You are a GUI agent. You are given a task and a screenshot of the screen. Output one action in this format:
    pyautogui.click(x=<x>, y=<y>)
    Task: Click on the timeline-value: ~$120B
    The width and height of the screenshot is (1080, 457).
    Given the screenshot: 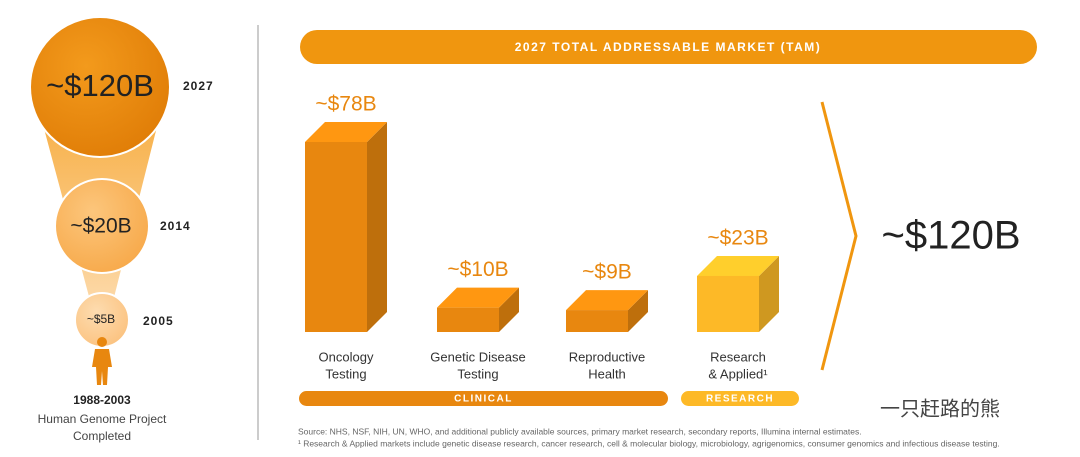 What is the action you would take?
    pyautogui.click(x=100, y=85)
    